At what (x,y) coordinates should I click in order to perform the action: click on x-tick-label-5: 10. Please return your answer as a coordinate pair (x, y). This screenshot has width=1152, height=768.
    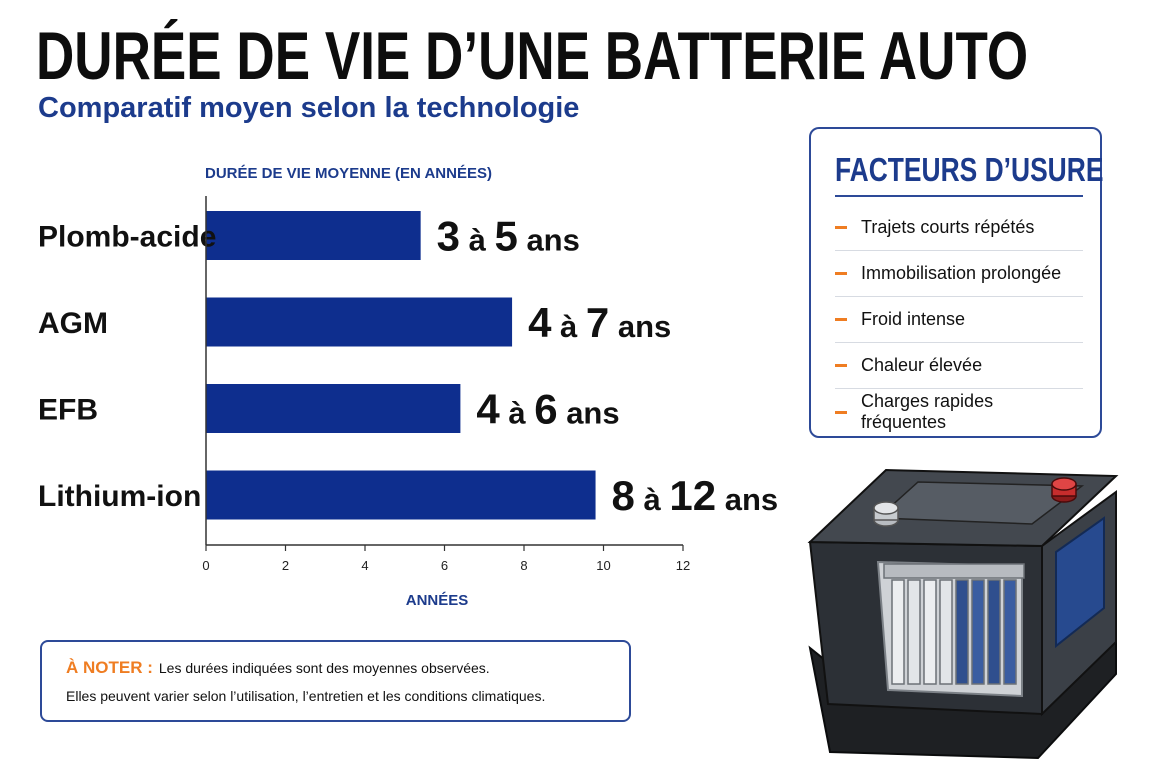
    Looking at the image, I should click on (603, 565).